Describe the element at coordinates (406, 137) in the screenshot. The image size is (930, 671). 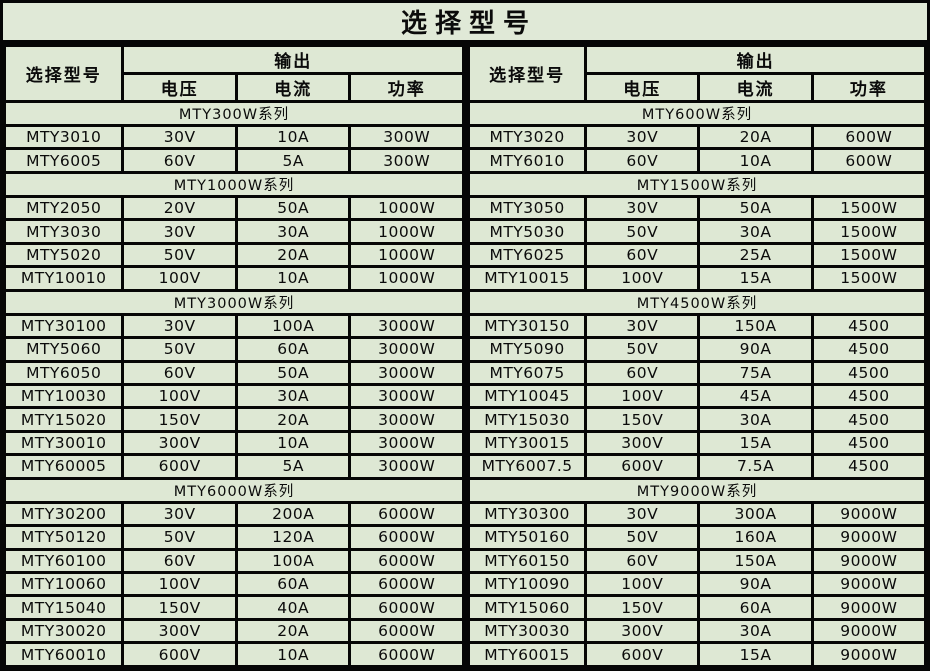
I see `power-cell: 300W` at that location.